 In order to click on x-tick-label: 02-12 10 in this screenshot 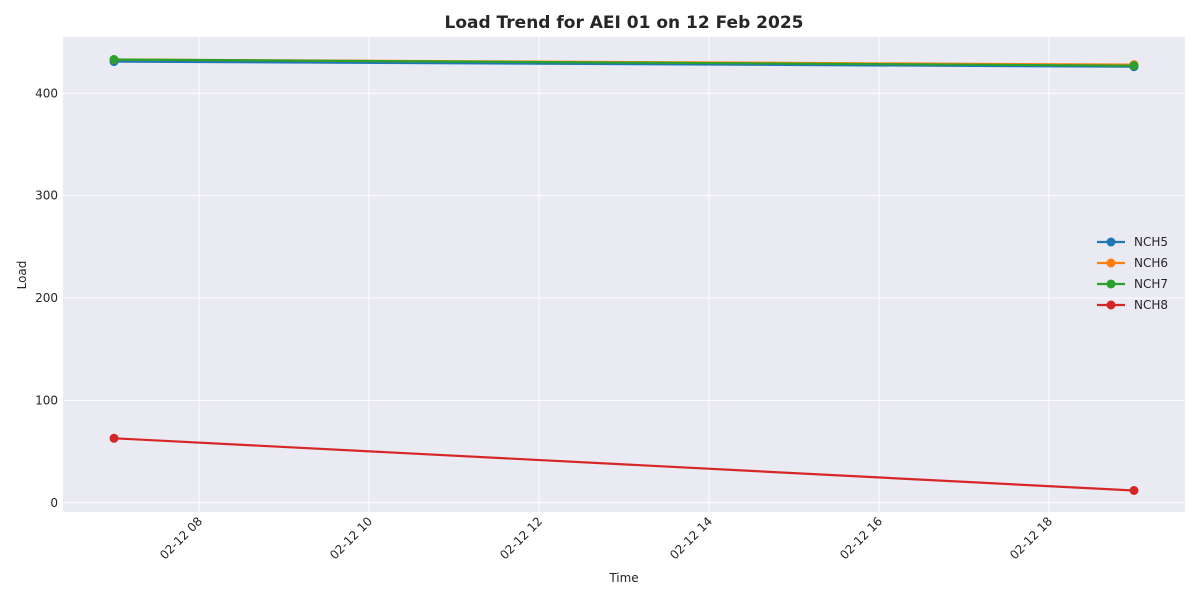, I will do `click(351, 538)`.